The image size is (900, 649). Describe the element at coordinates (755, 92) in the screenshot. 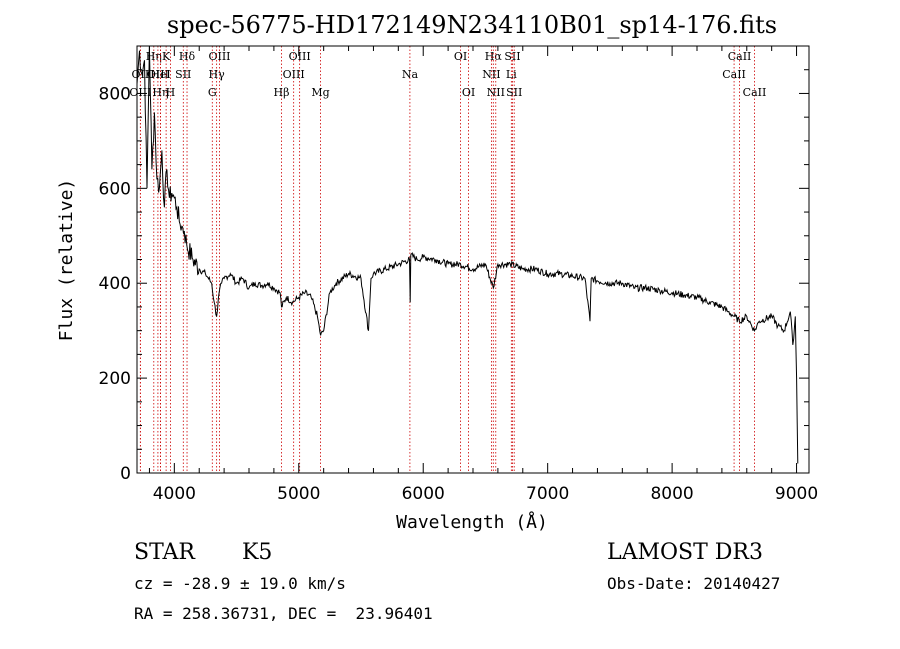

I see `line-label-28: CaII` at that location.